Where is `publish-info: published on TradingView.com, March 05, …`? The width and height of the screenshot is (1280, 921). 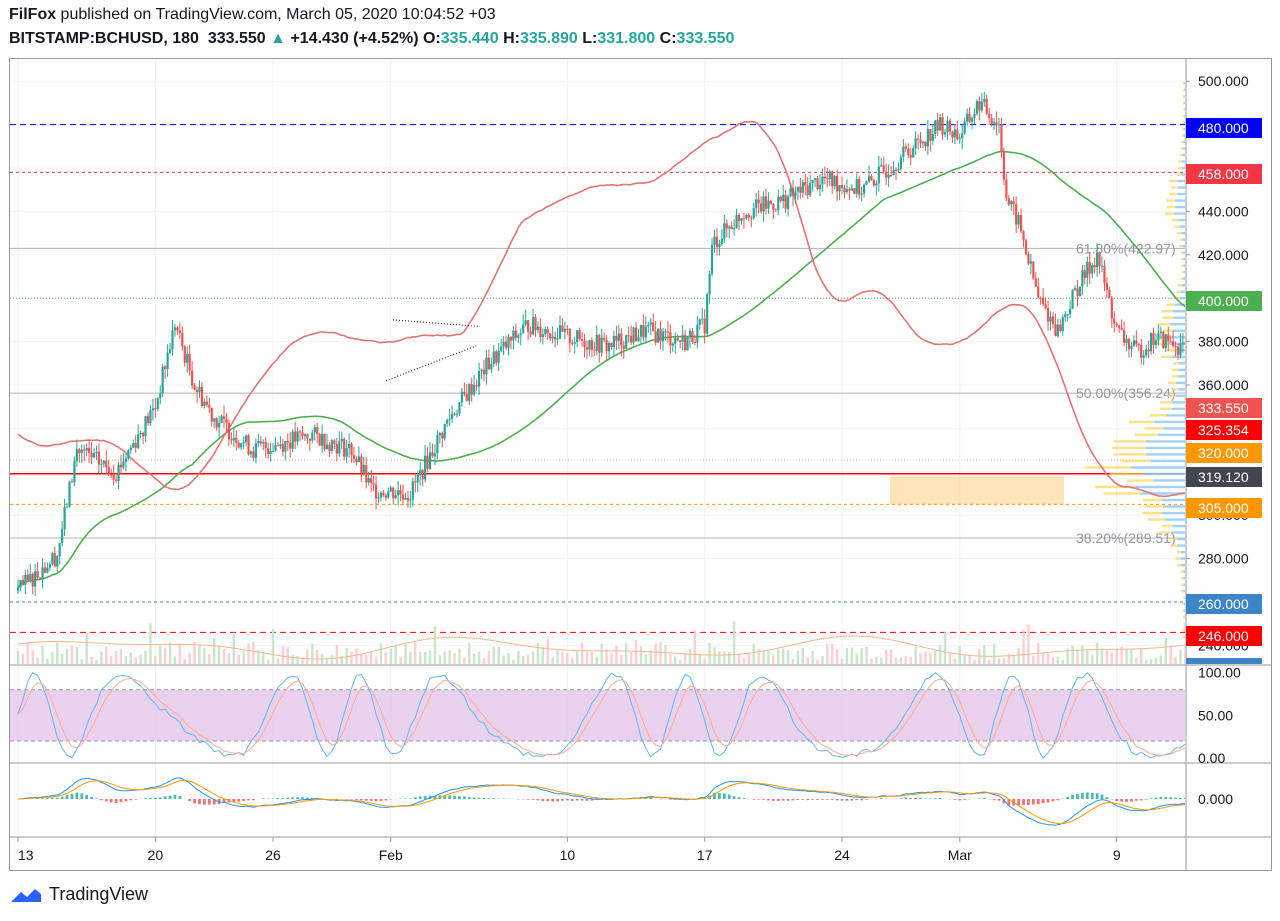
publish-info: published on TradingView.com, March 05, … is located at coordinates (276, 14).